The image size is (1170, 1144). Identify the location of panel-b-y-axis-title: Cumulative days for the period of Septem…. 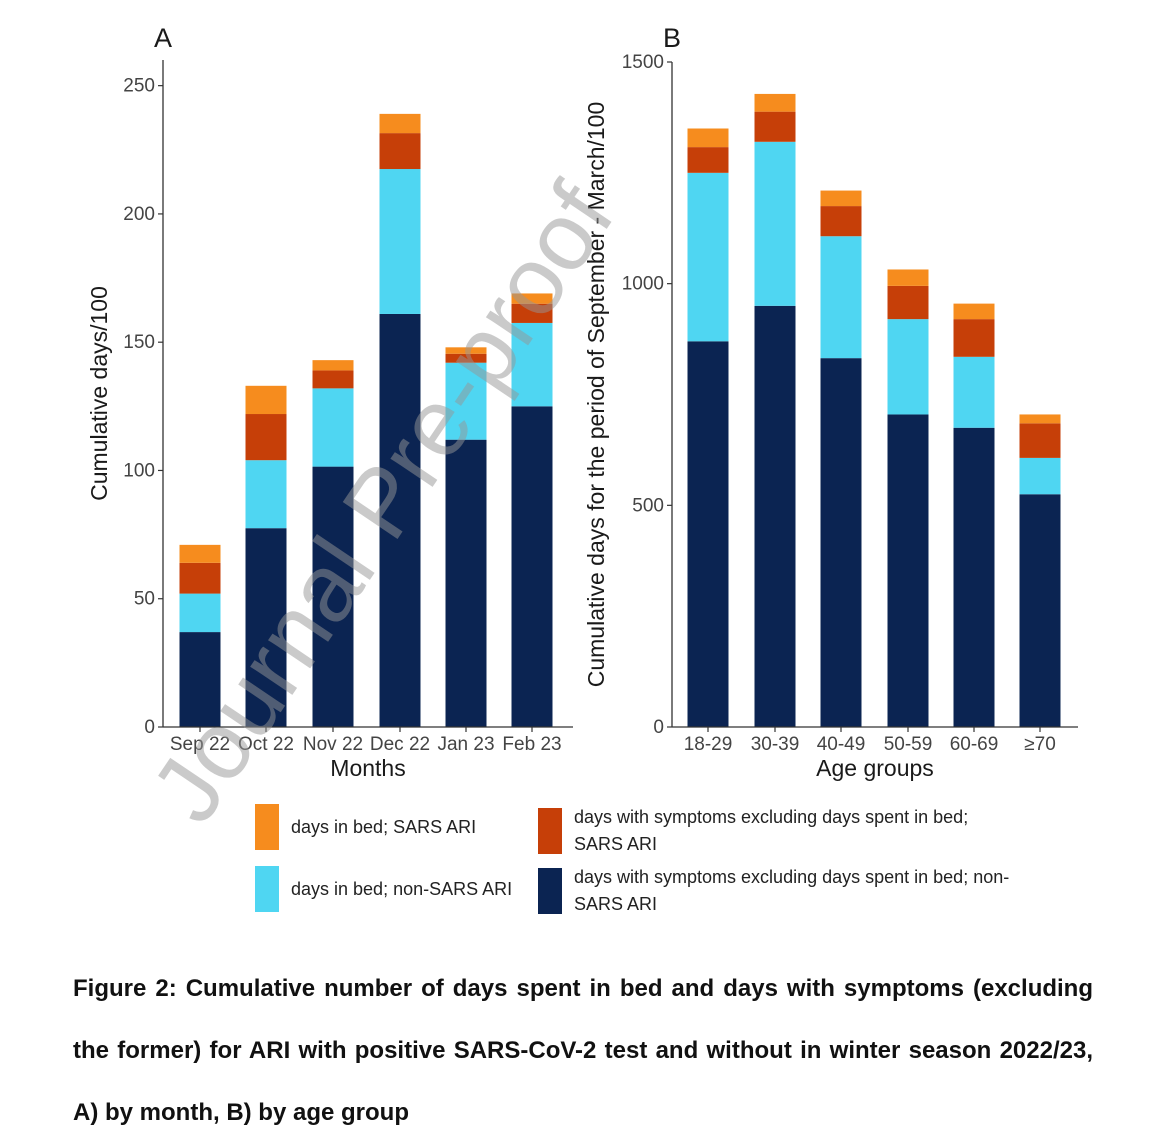
(596, 395).